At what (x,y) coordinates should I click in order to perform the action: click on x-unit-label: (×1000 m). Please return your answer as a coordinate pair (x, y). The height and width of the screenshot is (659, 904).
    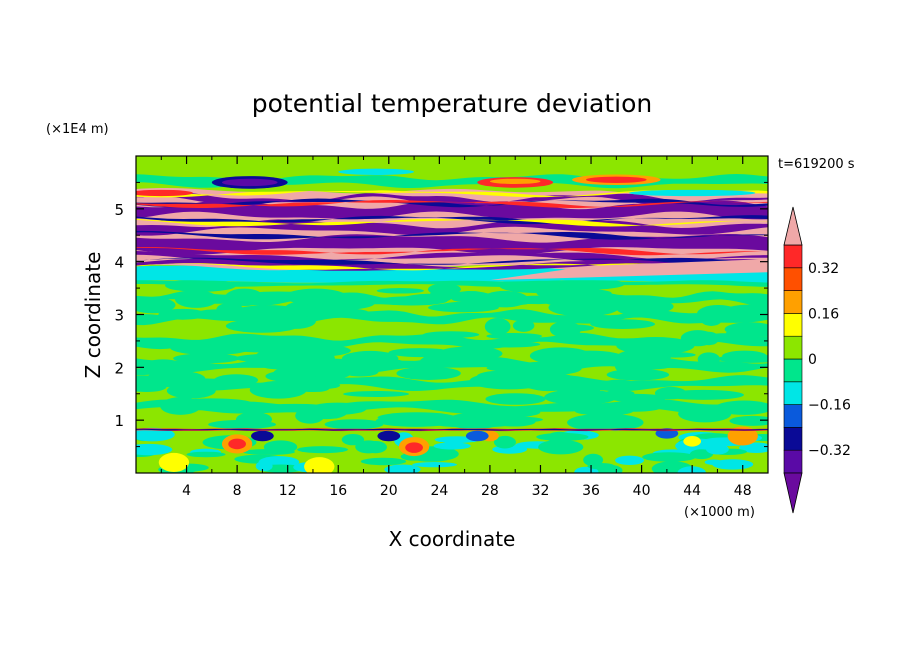
    Looking at the image, I should click on (719, 512).